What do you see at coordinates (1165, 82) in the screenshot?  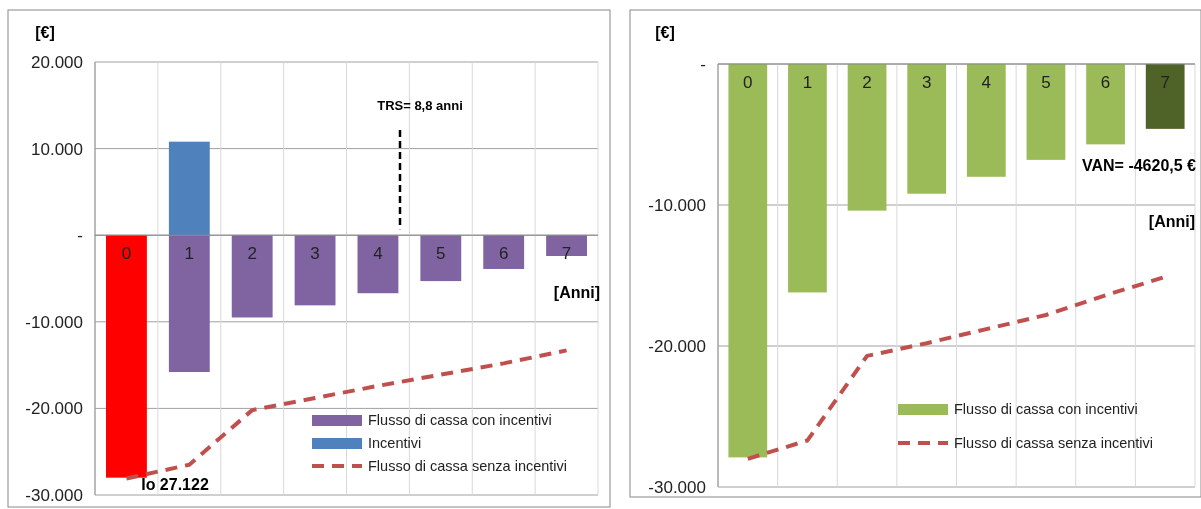 I see `x-tick-label: 7` at bounding box center [1165, 82].